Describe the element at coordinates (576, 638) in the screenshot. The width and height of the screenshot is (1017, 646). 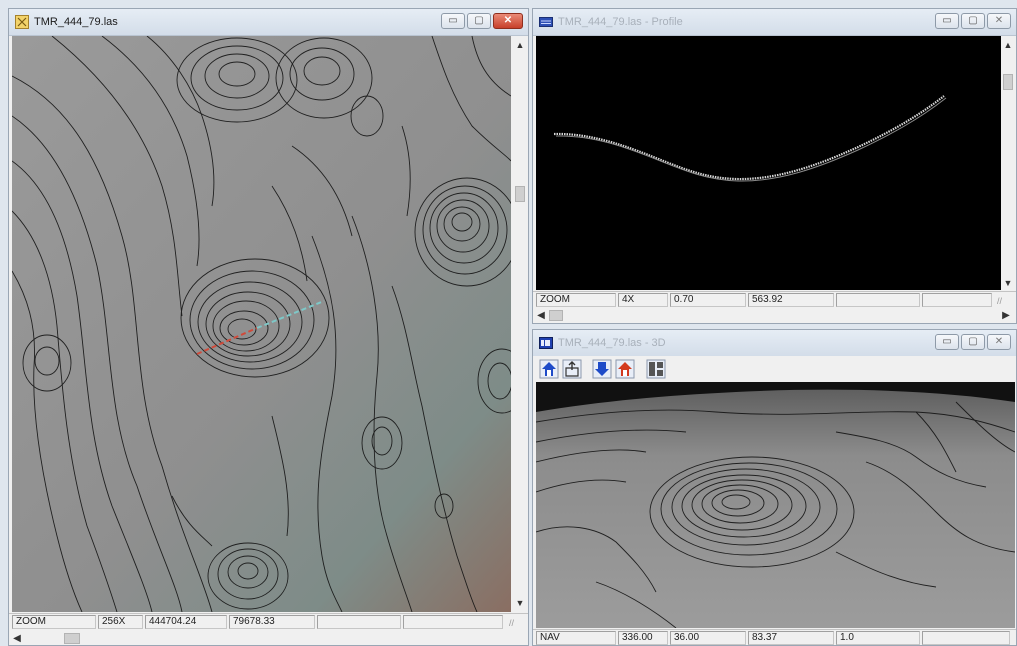
I see `view3d-status-mode: NAV` at that location.